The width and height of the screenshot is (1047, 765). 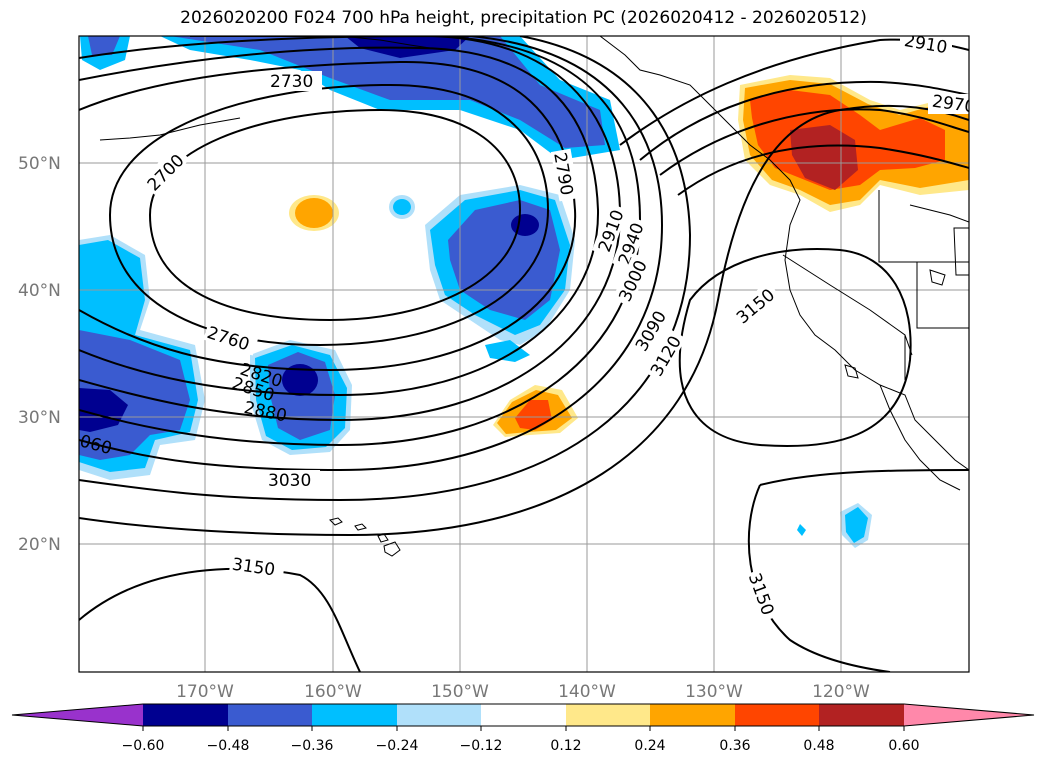 I want to click on colorbar-tick: 0.36, so click(x=734, y=746).